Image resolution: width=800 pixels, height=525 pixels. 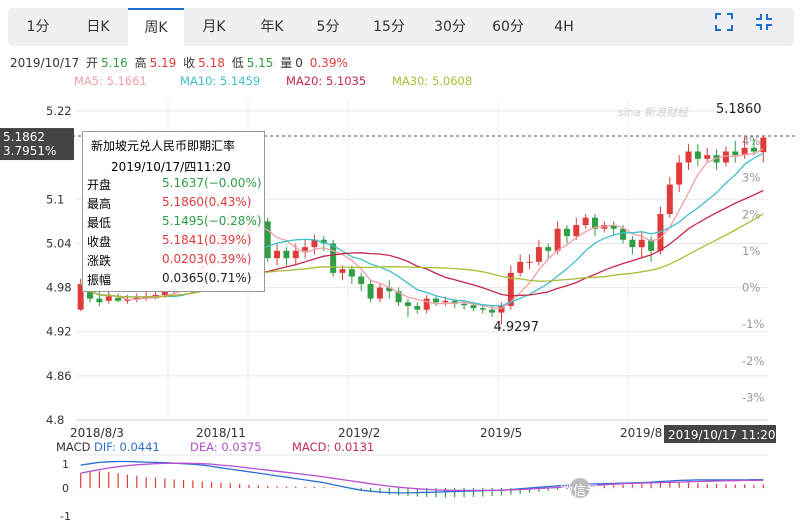 I want to click on price-box-bg, so click(x=37, y=144).